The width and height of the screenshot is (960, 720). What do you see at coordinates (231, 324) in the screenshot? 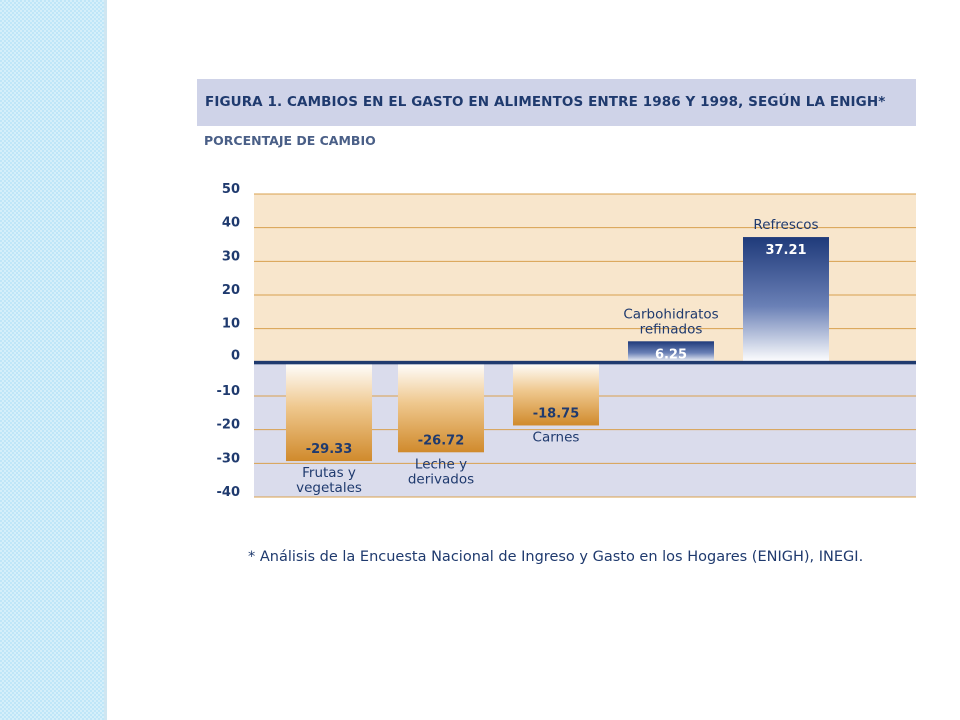
I see `y-tick-label: 10` at bounding box center [231, 324].